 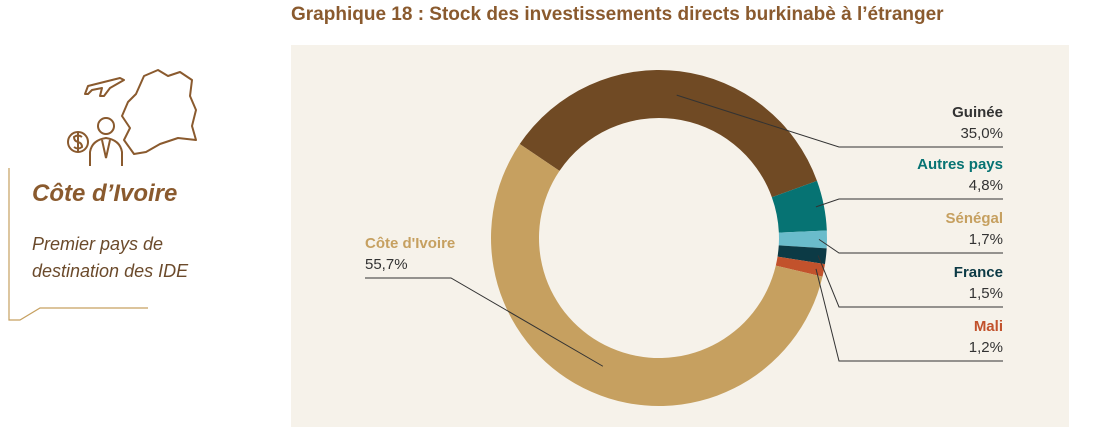 I want to click on label-cote-d-ivoire: Côte d'Ivoire, so click(x=410, y=243).